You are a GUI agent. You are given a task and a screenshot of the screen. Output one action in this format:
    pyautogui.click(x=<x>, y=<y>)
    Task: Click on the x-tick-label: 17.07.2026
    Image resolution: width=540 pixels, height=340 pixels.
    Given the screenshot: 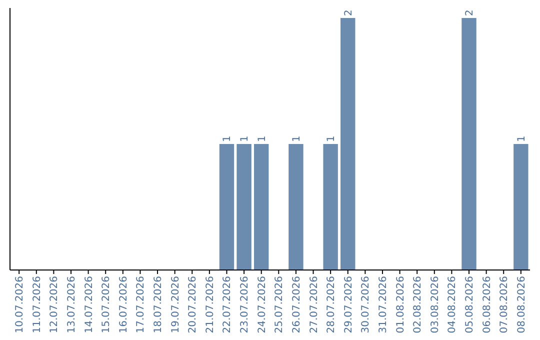 What is the action you would take?
    pyautogui.click(x=141, y=305)
    